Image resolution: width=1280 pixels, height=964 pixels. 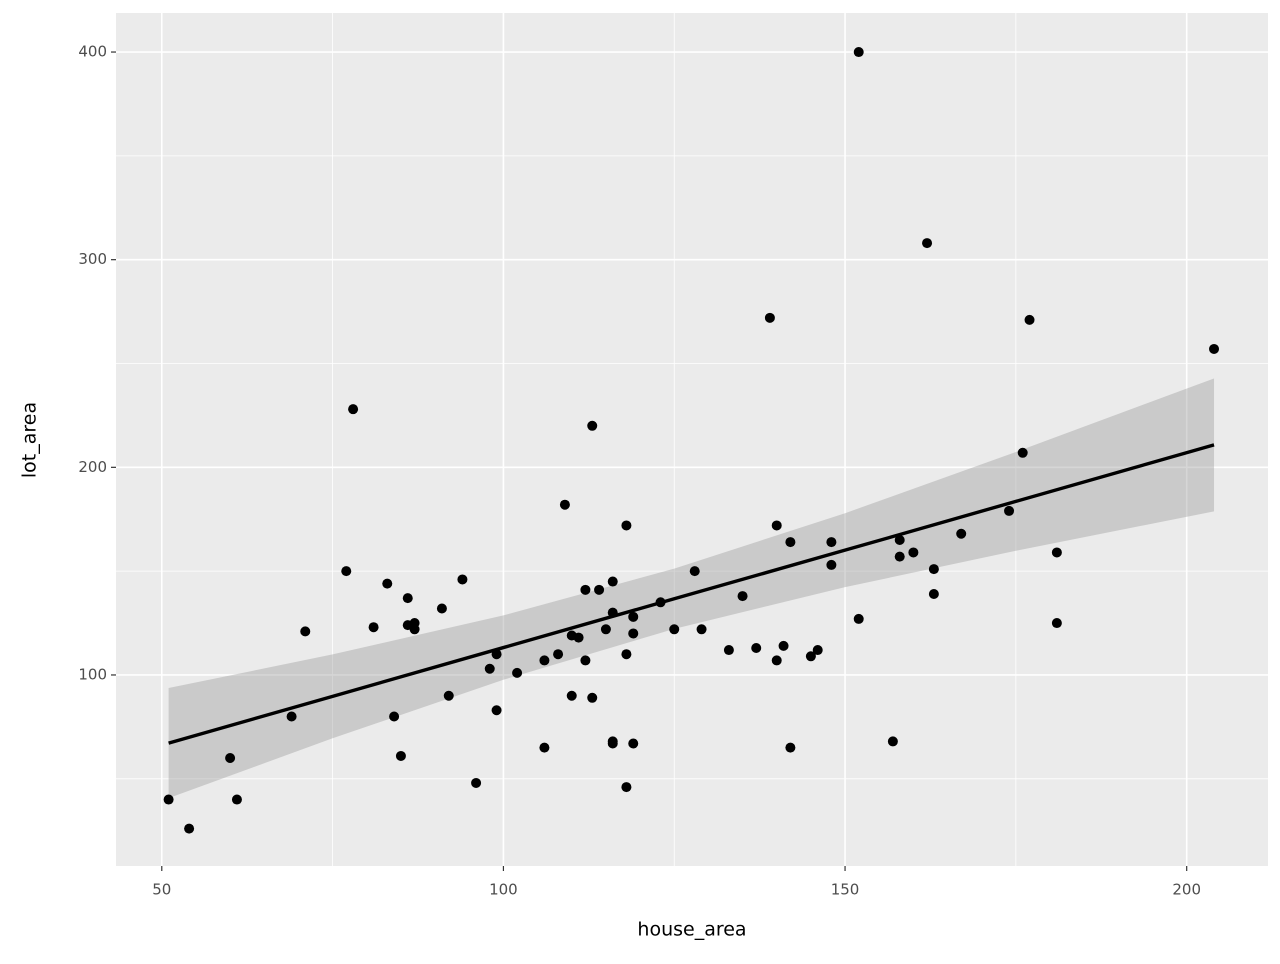 What do you see at coordinates (1186, 890) in the screenshot?
I see `x-tick-label: 200` at bounding box center [1186, 890].